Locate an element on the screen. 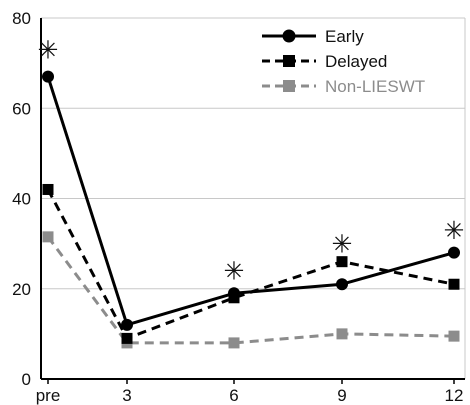  legend-label: Early is located at coordinates (344, 36).